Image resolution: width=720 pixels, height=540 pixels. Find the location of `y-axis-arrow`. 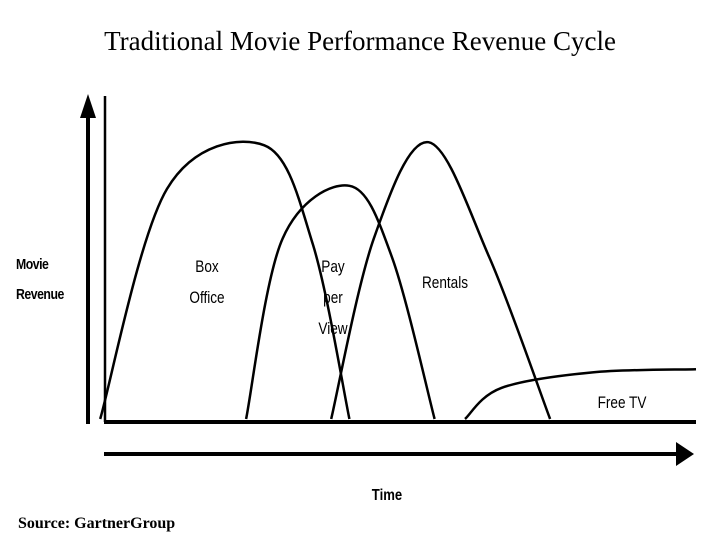

y-axis-arrow is located at coordinates (88, 106).